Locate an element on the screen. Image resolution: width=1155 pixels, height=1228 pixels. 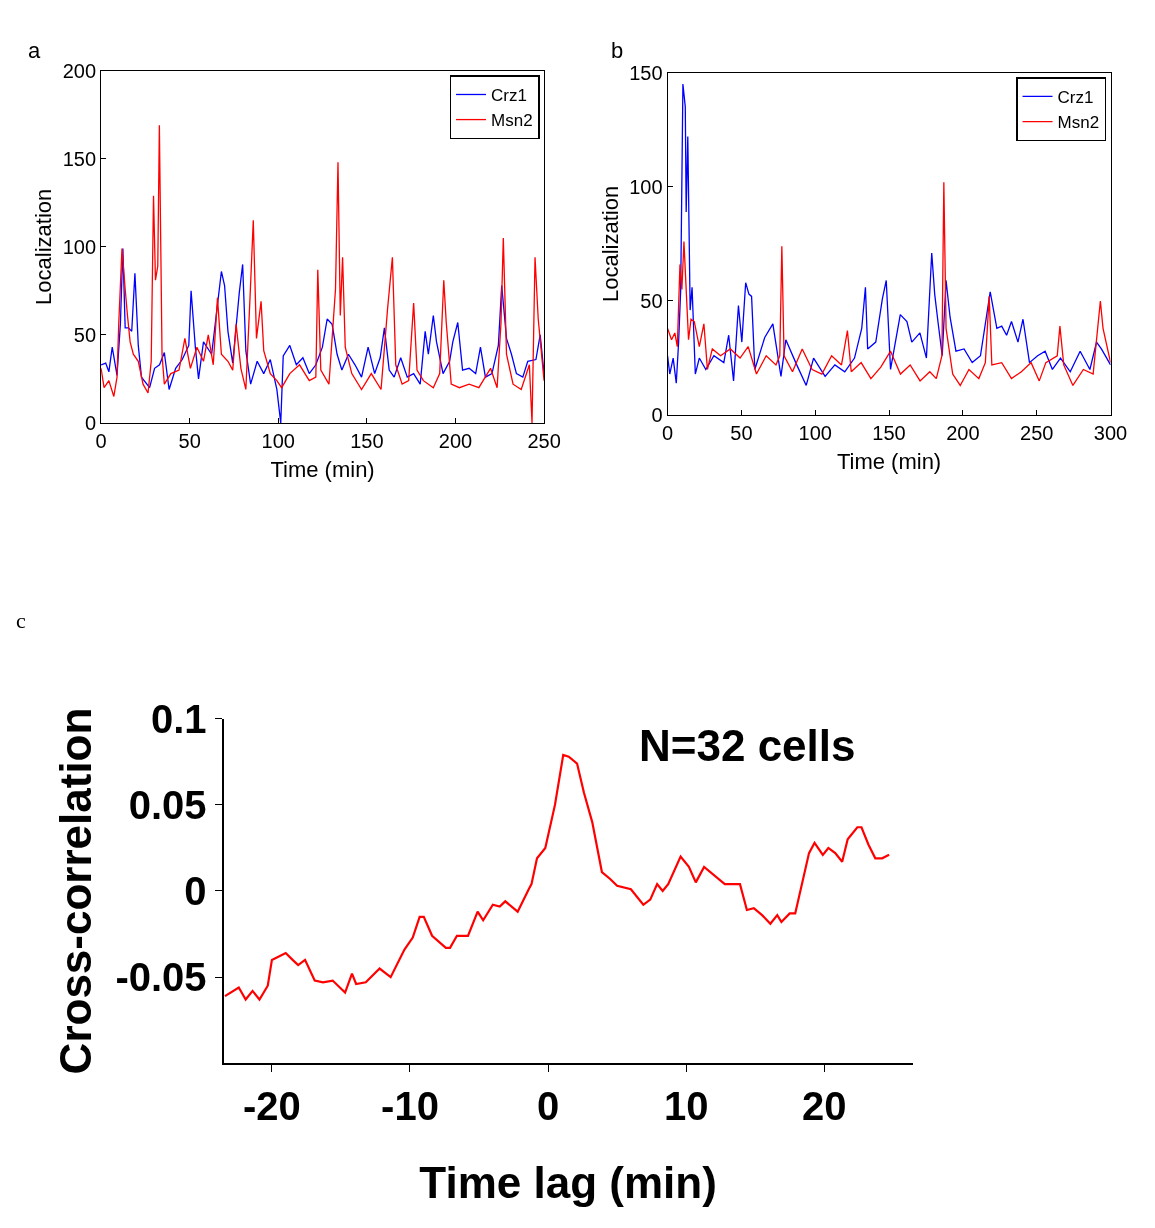
x-tick-label: -20 is located at coordinates (272, 1106).